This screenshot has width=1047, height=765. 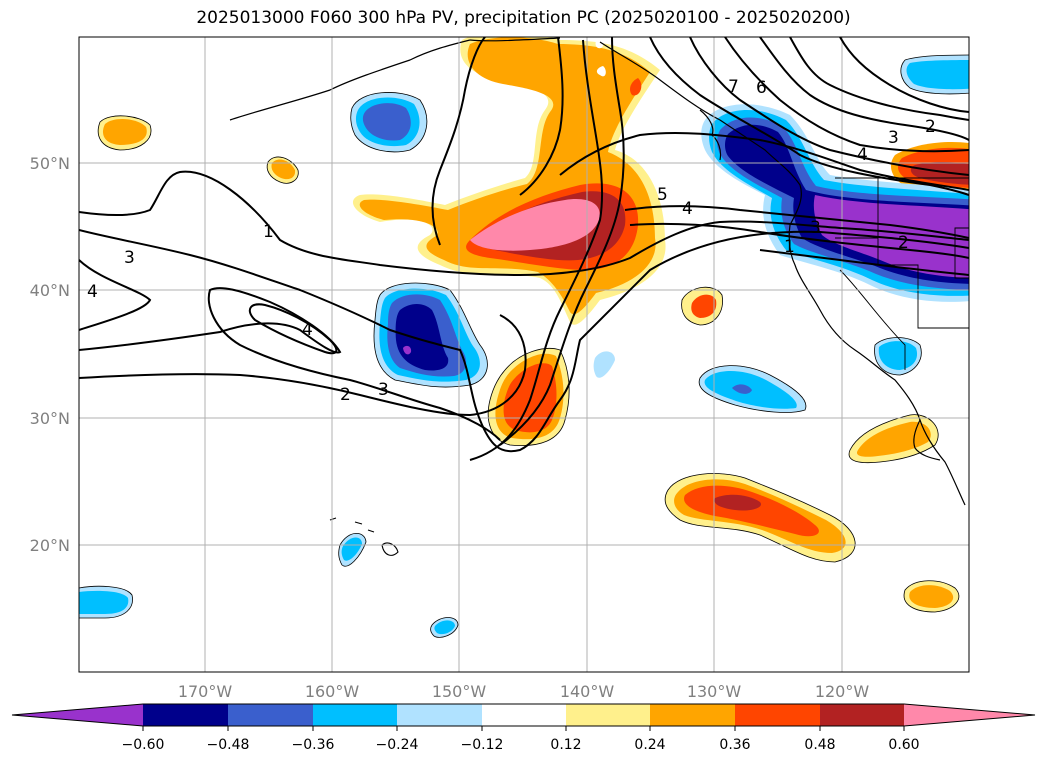 I want to click on colorbar-label: −0.24, so click(x=397, y=745).